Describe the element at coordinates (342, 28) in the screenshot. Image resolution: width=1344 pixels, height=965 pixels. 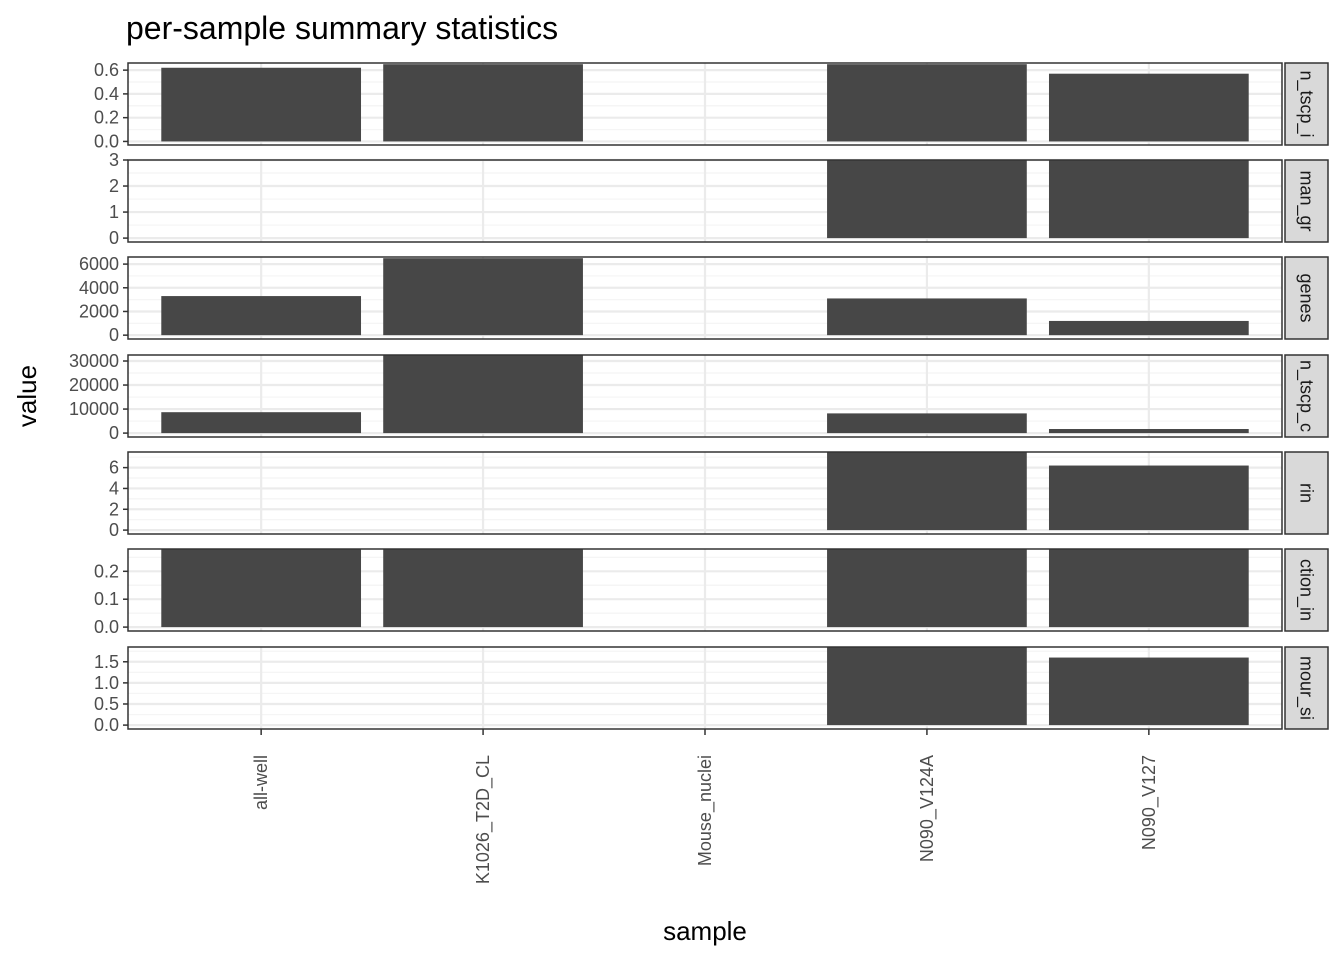
I see `chart-title: per-sample summary statistics` at that location.